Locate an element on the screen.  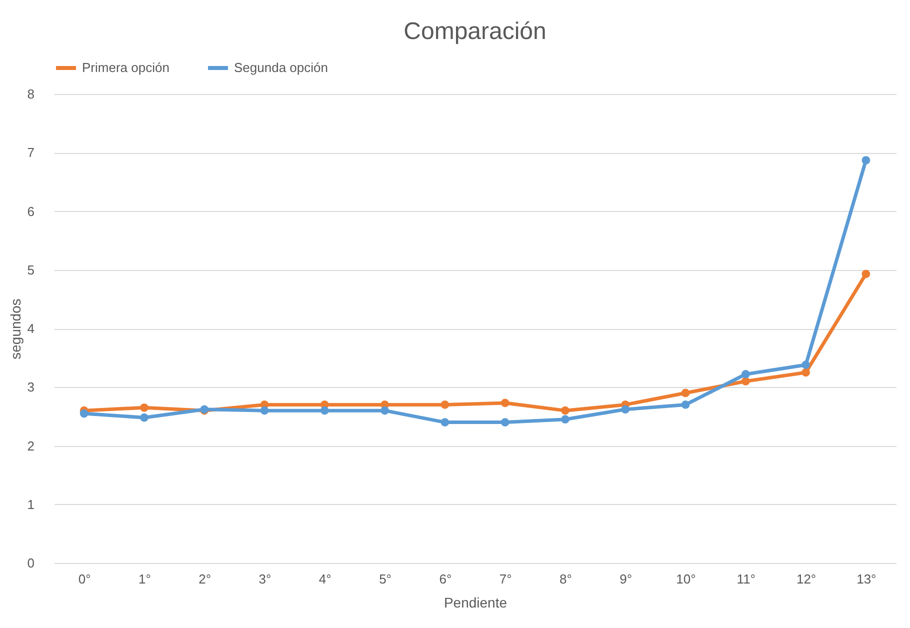
x-tick-label: 8° is located at coordinates (565, 579).